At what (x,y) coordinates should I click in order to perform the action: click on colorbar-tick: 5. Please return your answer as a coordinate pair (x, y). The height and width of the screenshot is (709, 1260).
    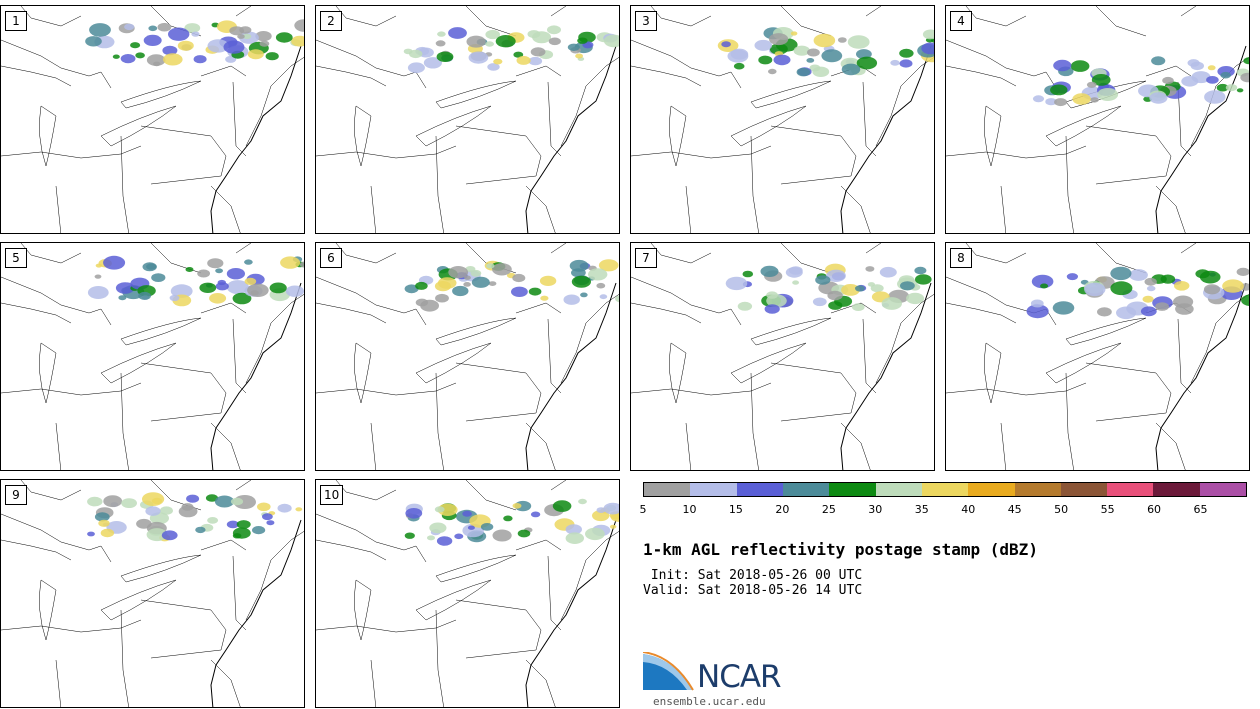
    Looking at the image, I should click on (643, 509).